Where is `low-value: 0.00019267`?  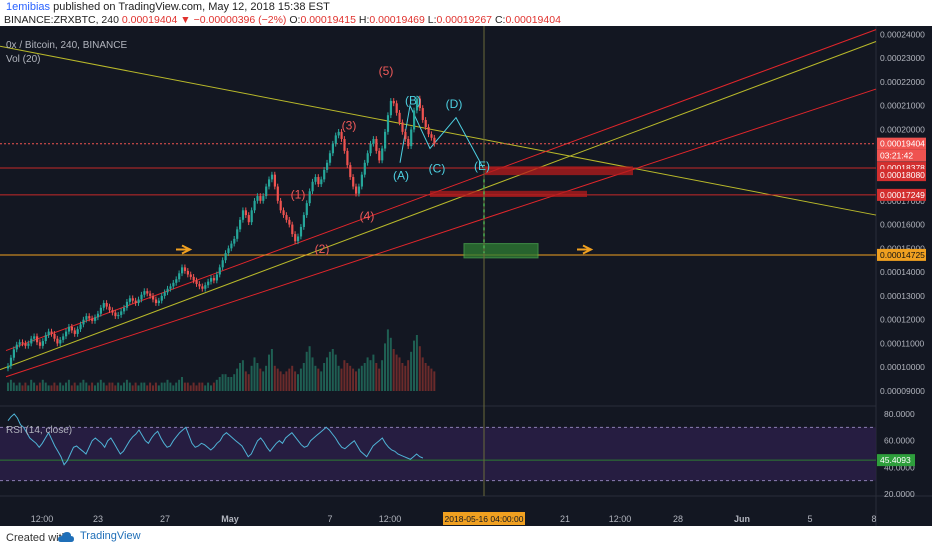
low-value: 0.00019267 is located at coordinates (464, 20).